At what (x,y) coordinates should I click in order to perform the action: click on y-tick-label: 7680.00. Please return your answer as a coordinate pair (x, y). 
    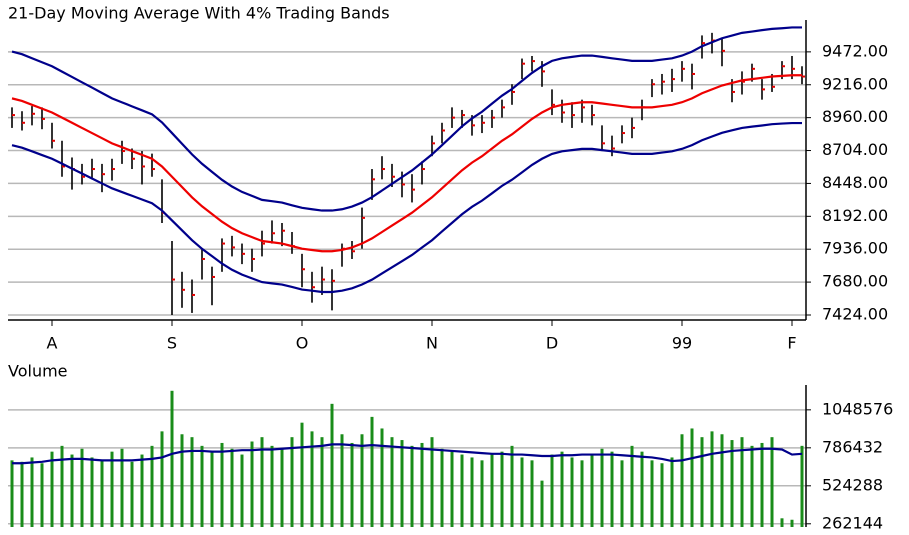
    Looking at the image, I should click on (855, 281).